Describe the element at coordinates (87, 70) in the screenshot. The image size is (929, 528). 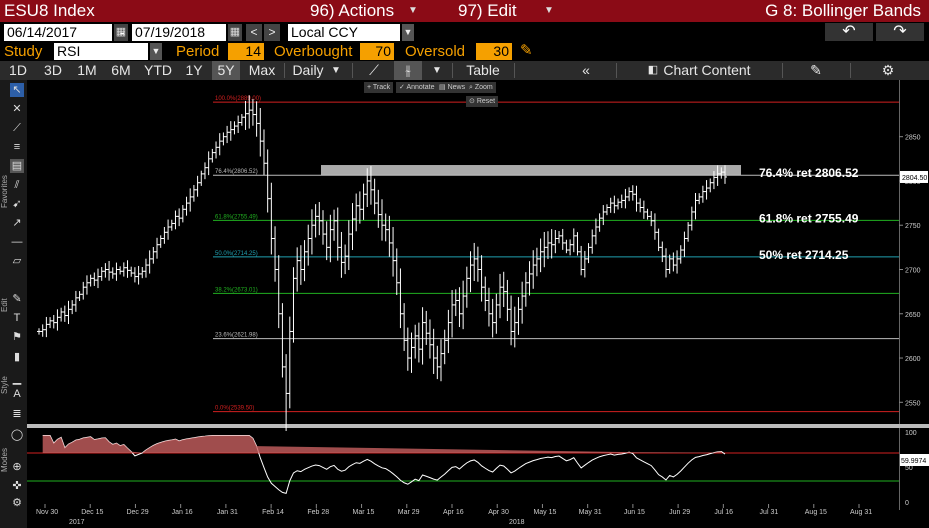
I see `range-1m: 1M` at that location.